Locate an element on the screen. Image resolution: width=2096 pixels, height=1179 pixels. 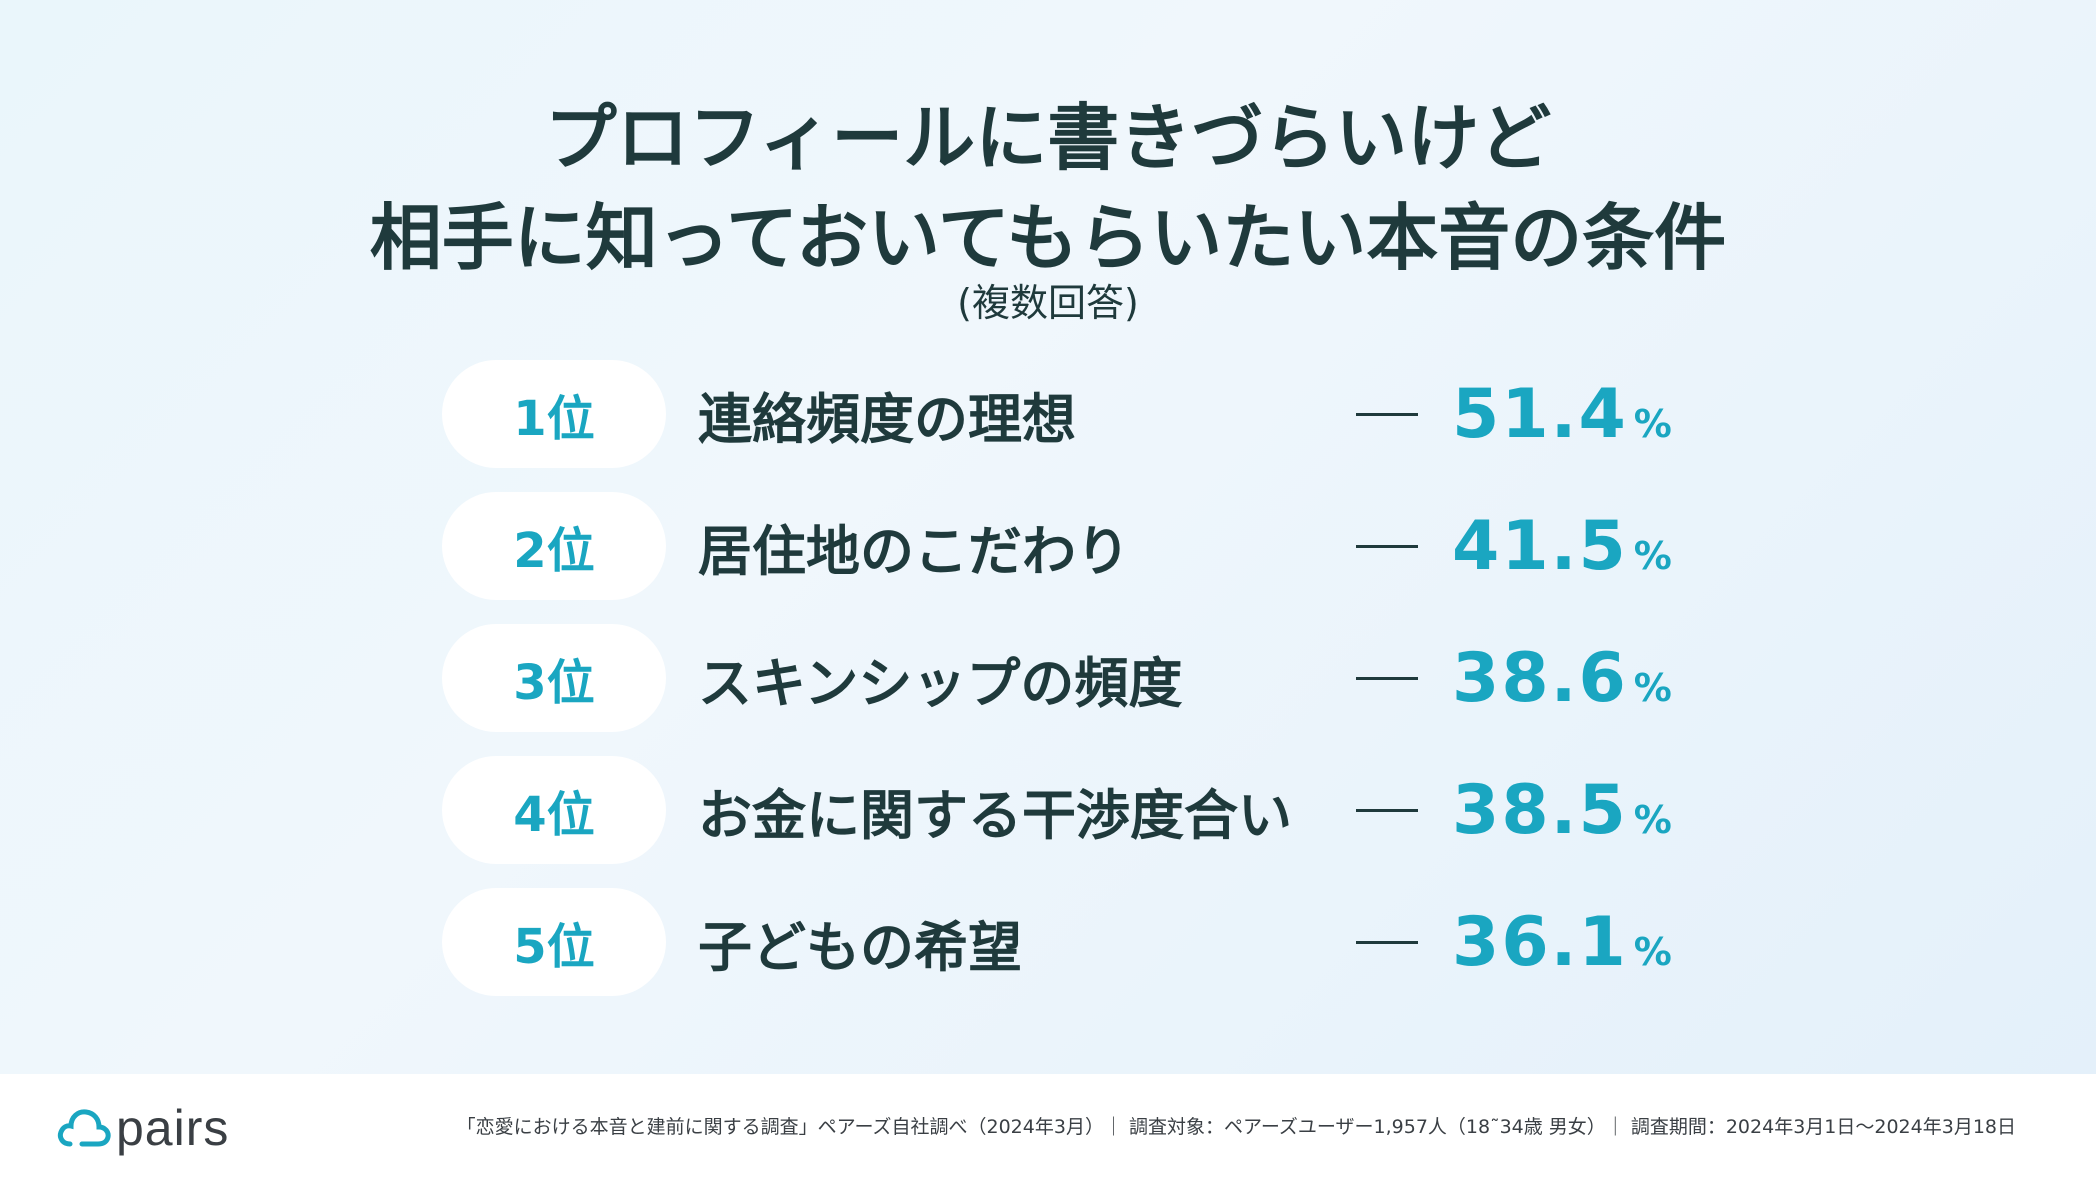
ranking-row-4: 4位 お金に関する干渉度合い 38.5% is located at coordinates (1092, 810).